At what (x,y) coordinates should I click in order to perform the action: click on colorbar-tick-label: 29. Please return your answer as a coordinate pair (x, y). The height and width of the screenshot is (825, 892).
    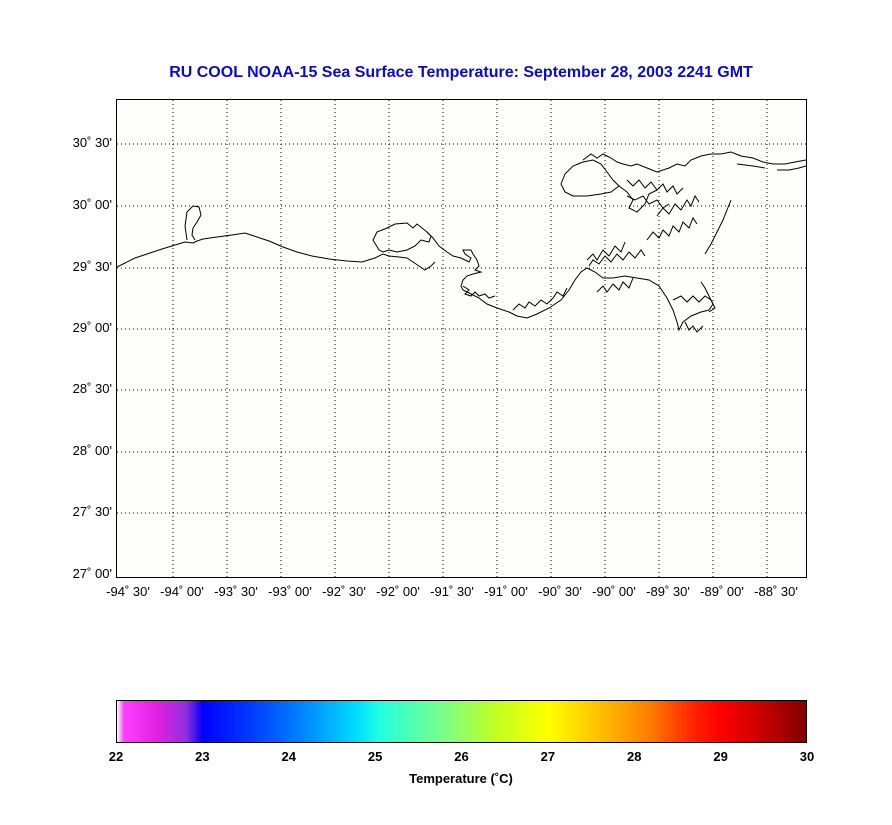
    Looking at the image, I should click on (720, 756).